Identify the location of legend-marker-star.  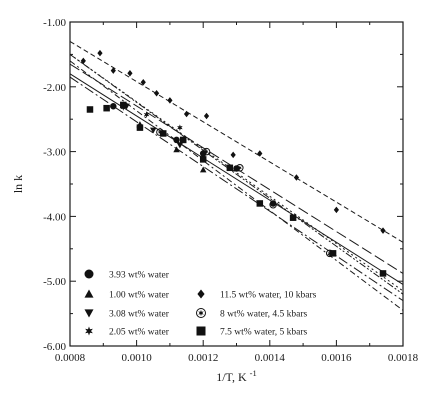
(89, 331).